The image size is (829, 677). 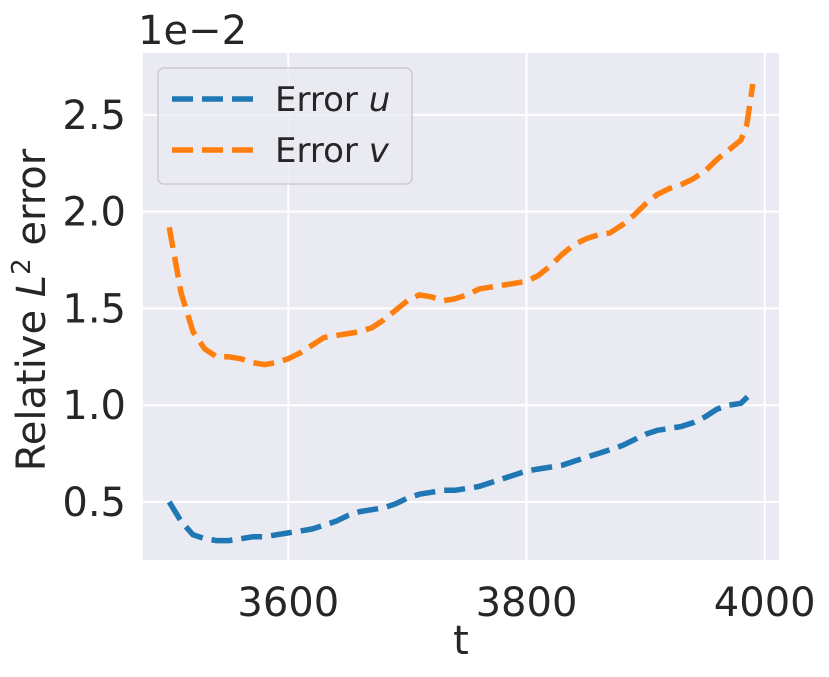 What do you see at coordinates (461, 641) in the screenshot?
I see `x-axis-label: t` at bounding box center [461, 641].